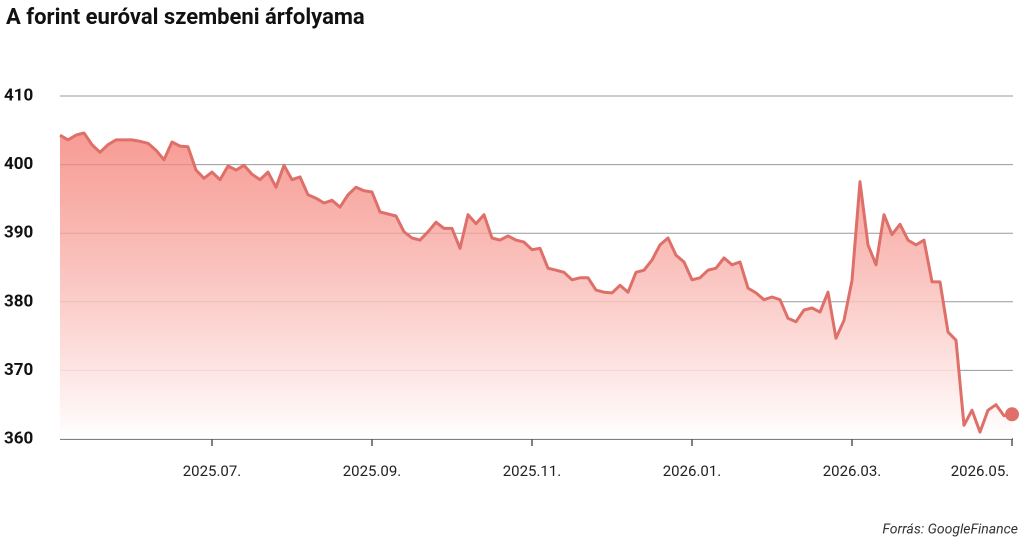  I want to click on y-tick-label: 410, so click(18, 95).